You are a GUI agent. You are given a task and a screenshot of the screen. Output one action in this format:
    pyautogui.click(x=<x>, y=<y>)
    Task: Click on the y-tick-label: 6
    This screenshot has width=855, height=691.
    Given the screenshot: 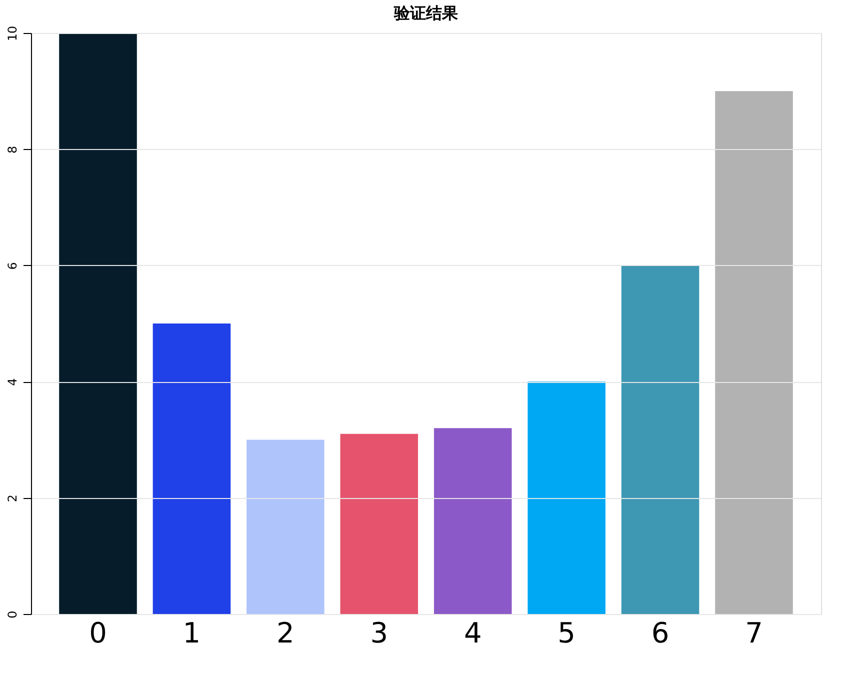 What is the action you would take?
    pyautogui.click(x=13, y=266)
    